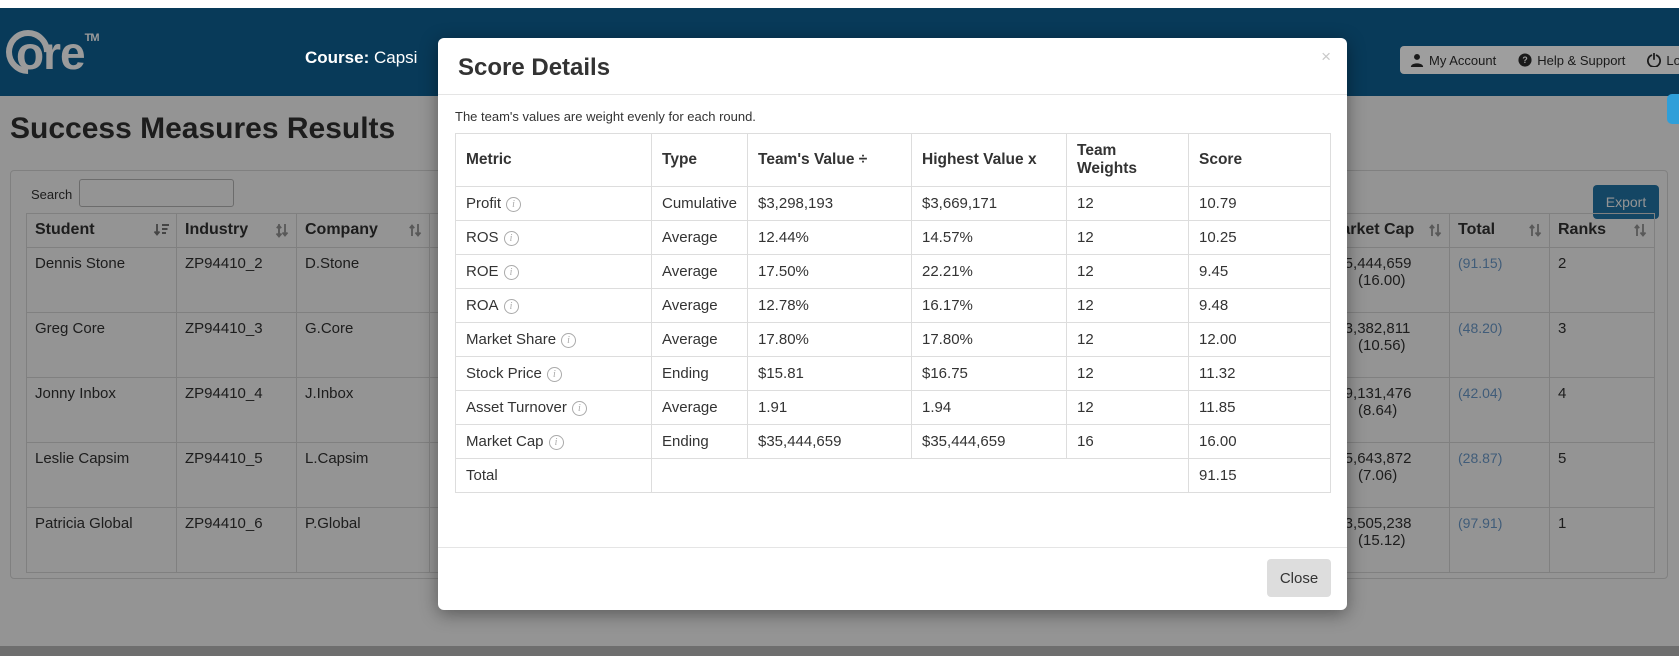  Describe the element at coordinates (1382, 280) in the screenshot. I see `market-cap-weight: (16.00)` at that location.